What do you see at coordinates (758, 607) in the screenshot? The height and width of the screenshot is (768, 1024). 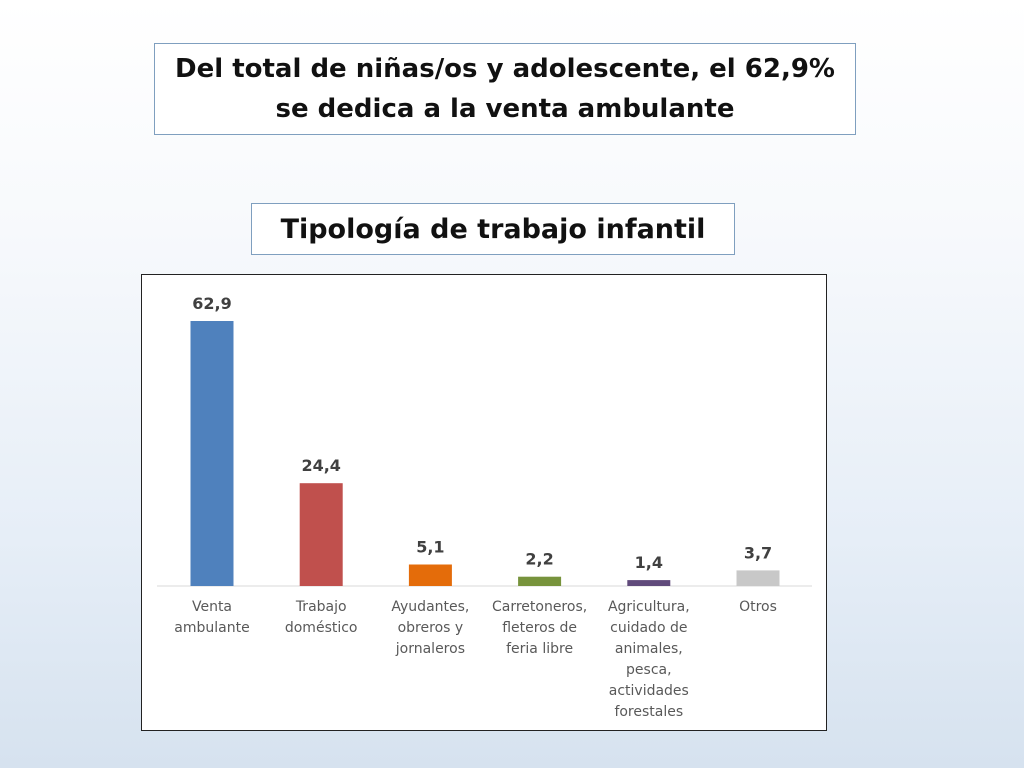 I see `category-label: Otros` at bounding box center [758, 607].